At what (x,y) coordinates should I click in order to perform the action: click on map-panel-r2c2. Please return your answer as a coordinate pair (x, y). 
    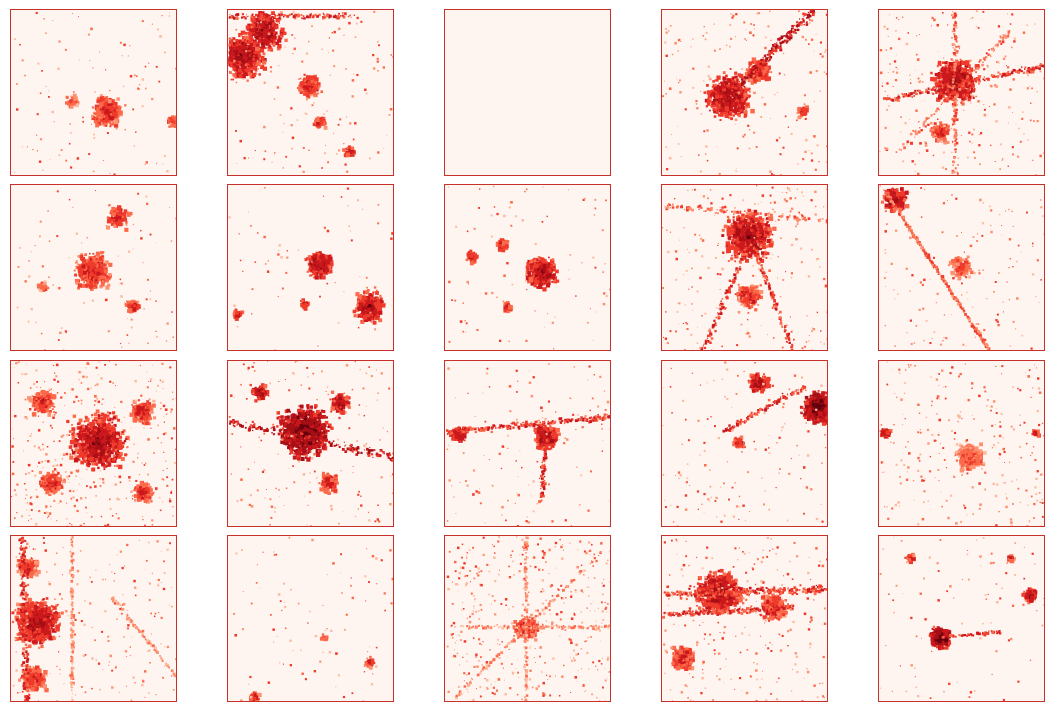
    Looking at the image, I should click on (310, 267).